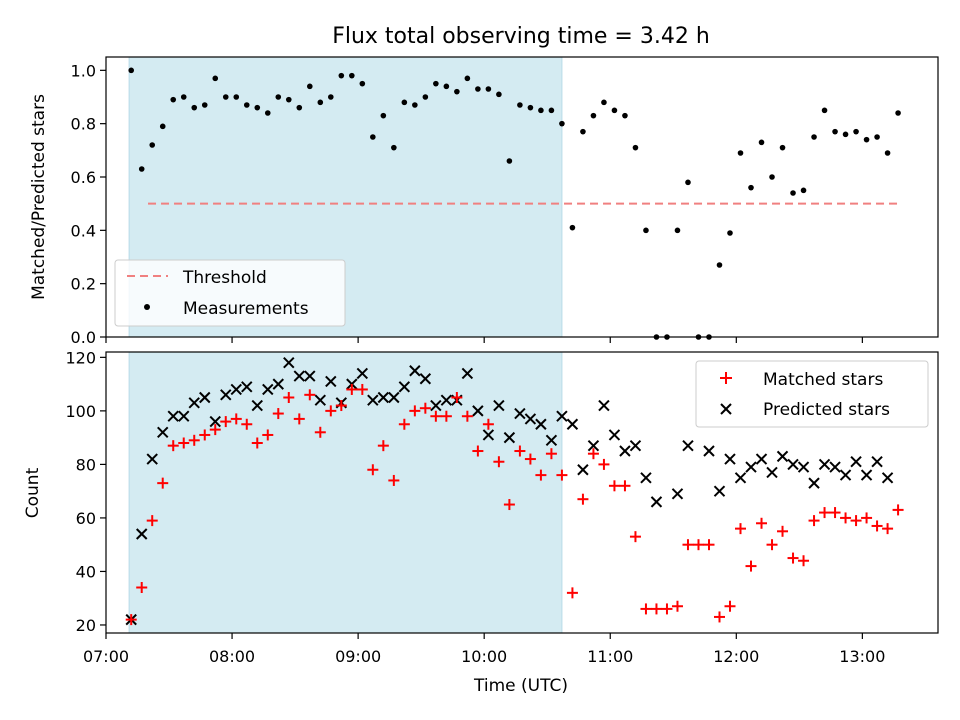 The height and width of the screenshot is (720, 960). I want to click on top-y-axis-label: Matched/Predicted stars, so click(39, 197).